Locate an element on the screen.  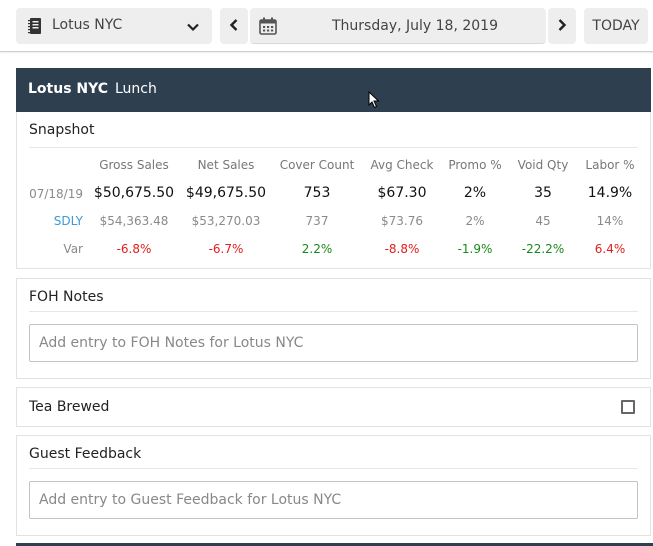
current-value: $67.30 is located at coordinates (402, 193).